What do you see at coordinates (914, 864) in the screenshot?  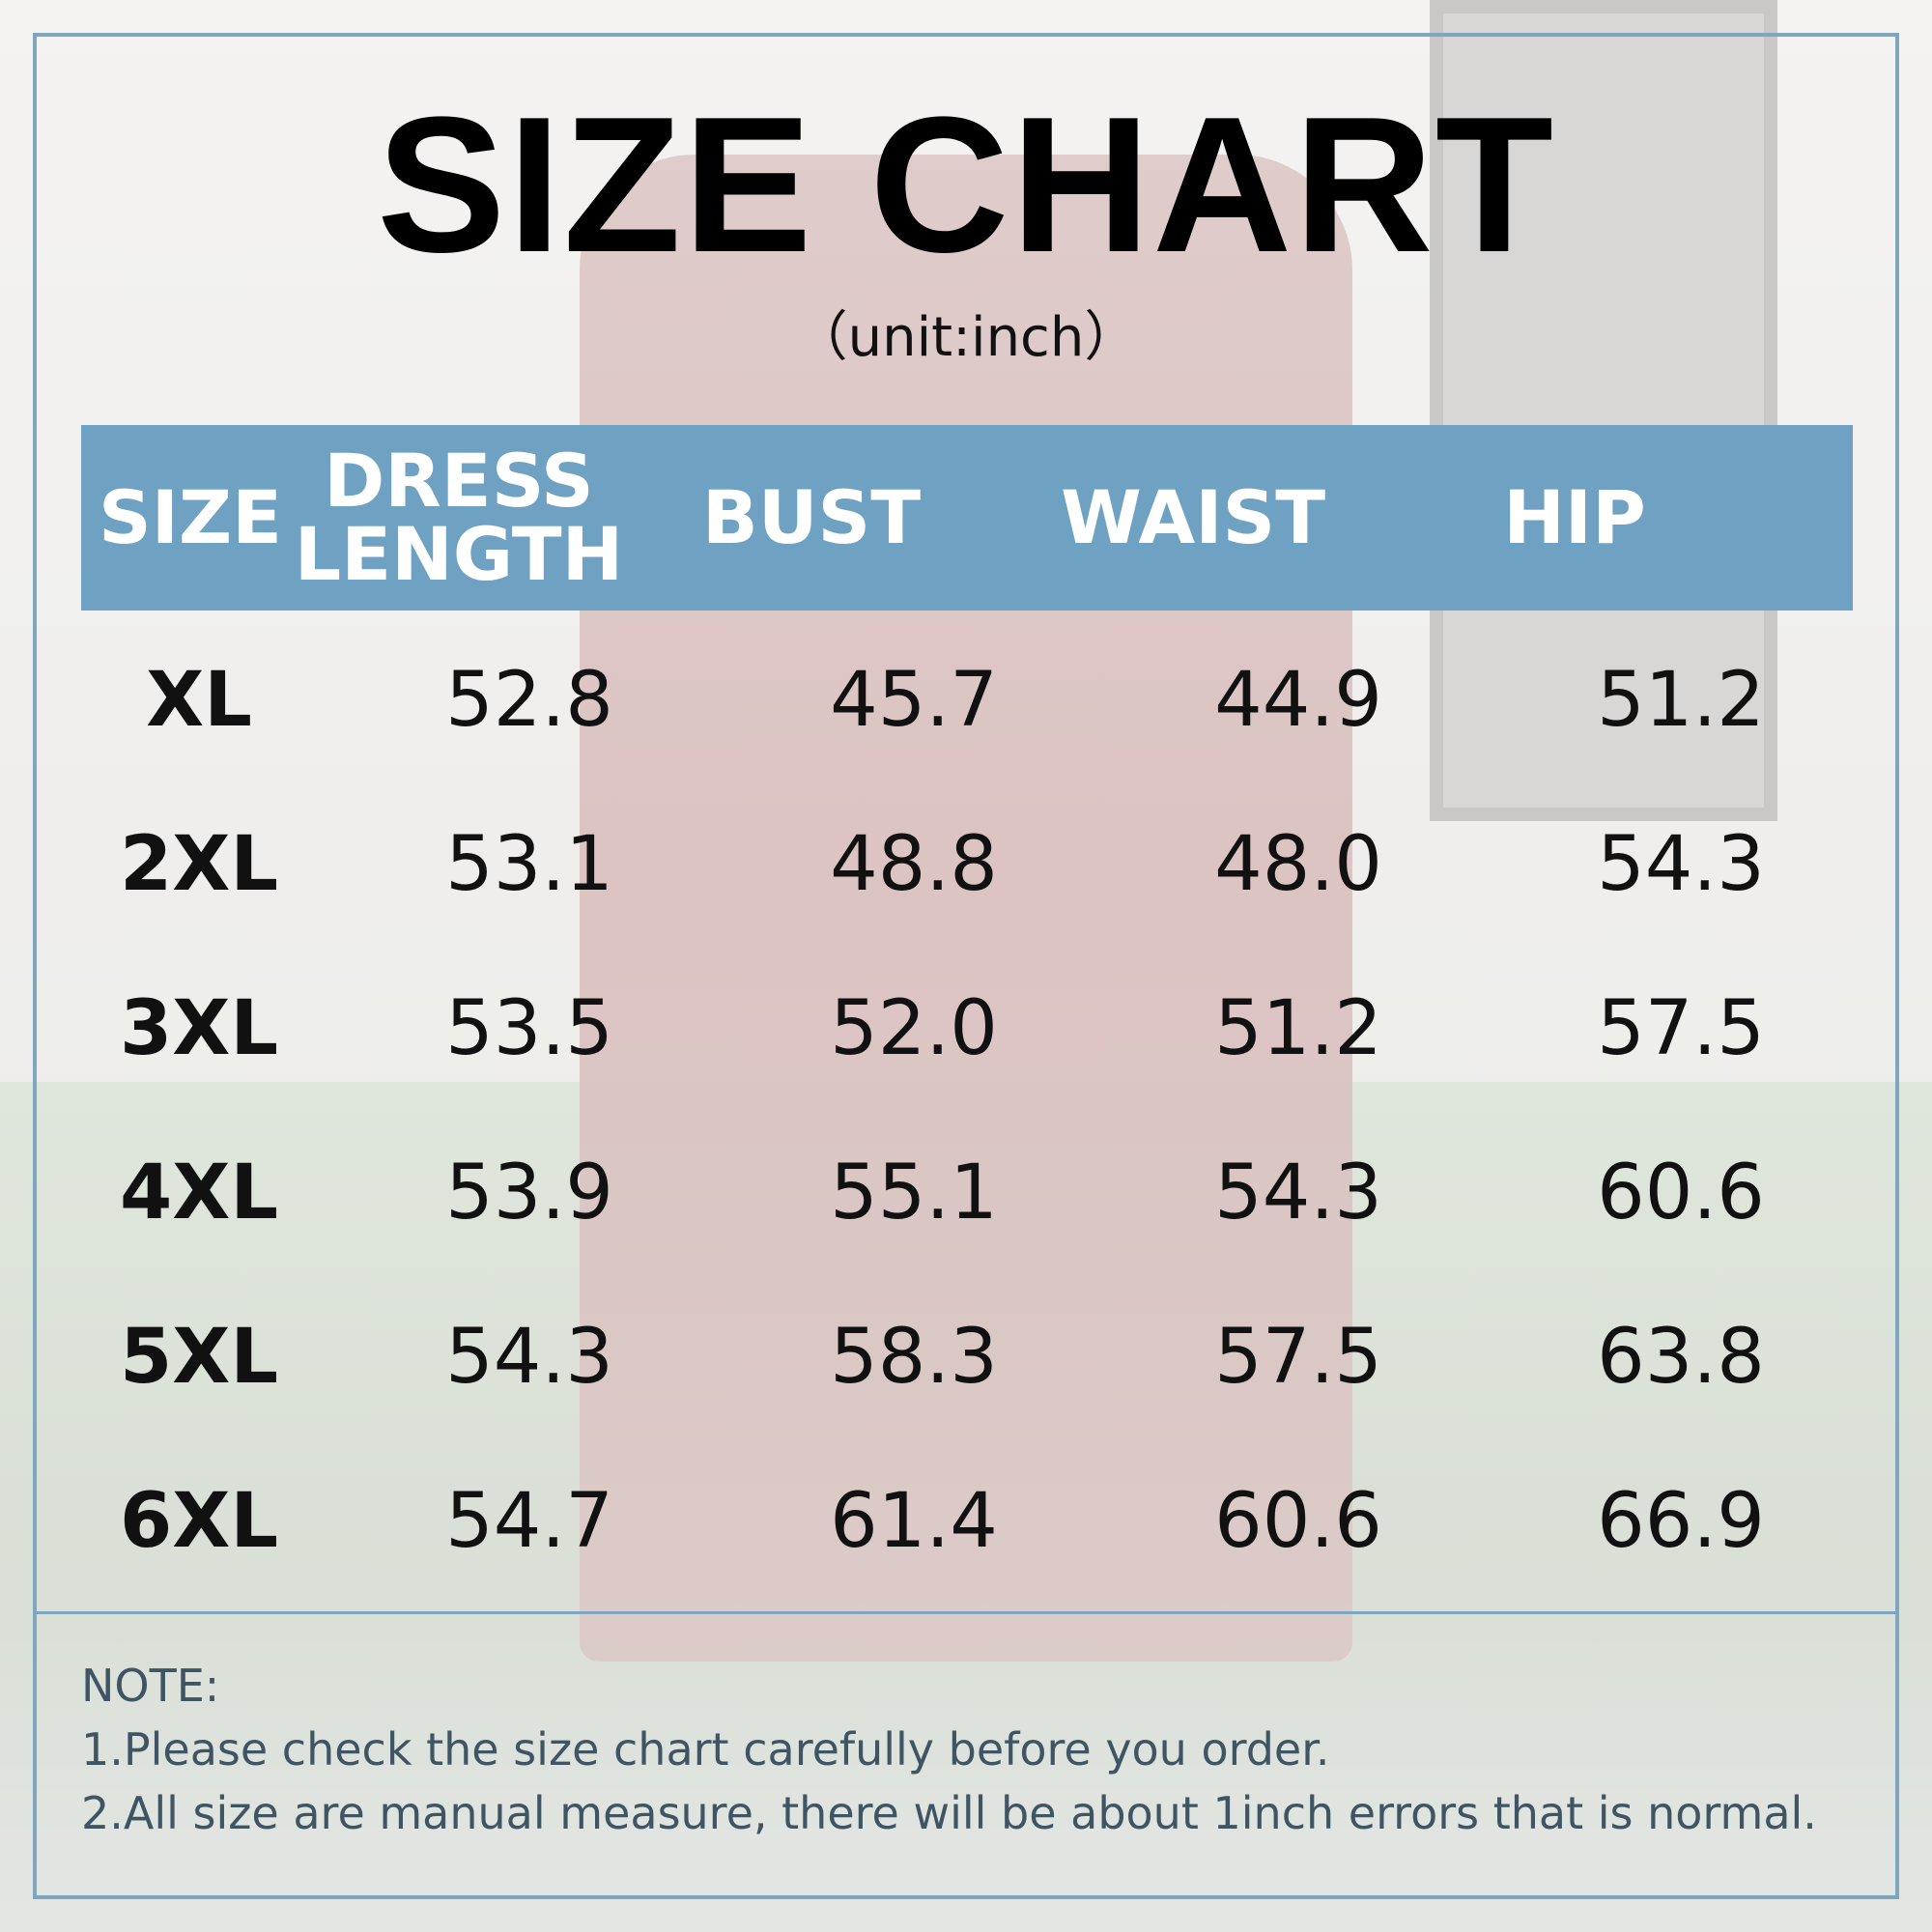 I see `table-cell-bust: 48.8` at bounding box center [914, 864].